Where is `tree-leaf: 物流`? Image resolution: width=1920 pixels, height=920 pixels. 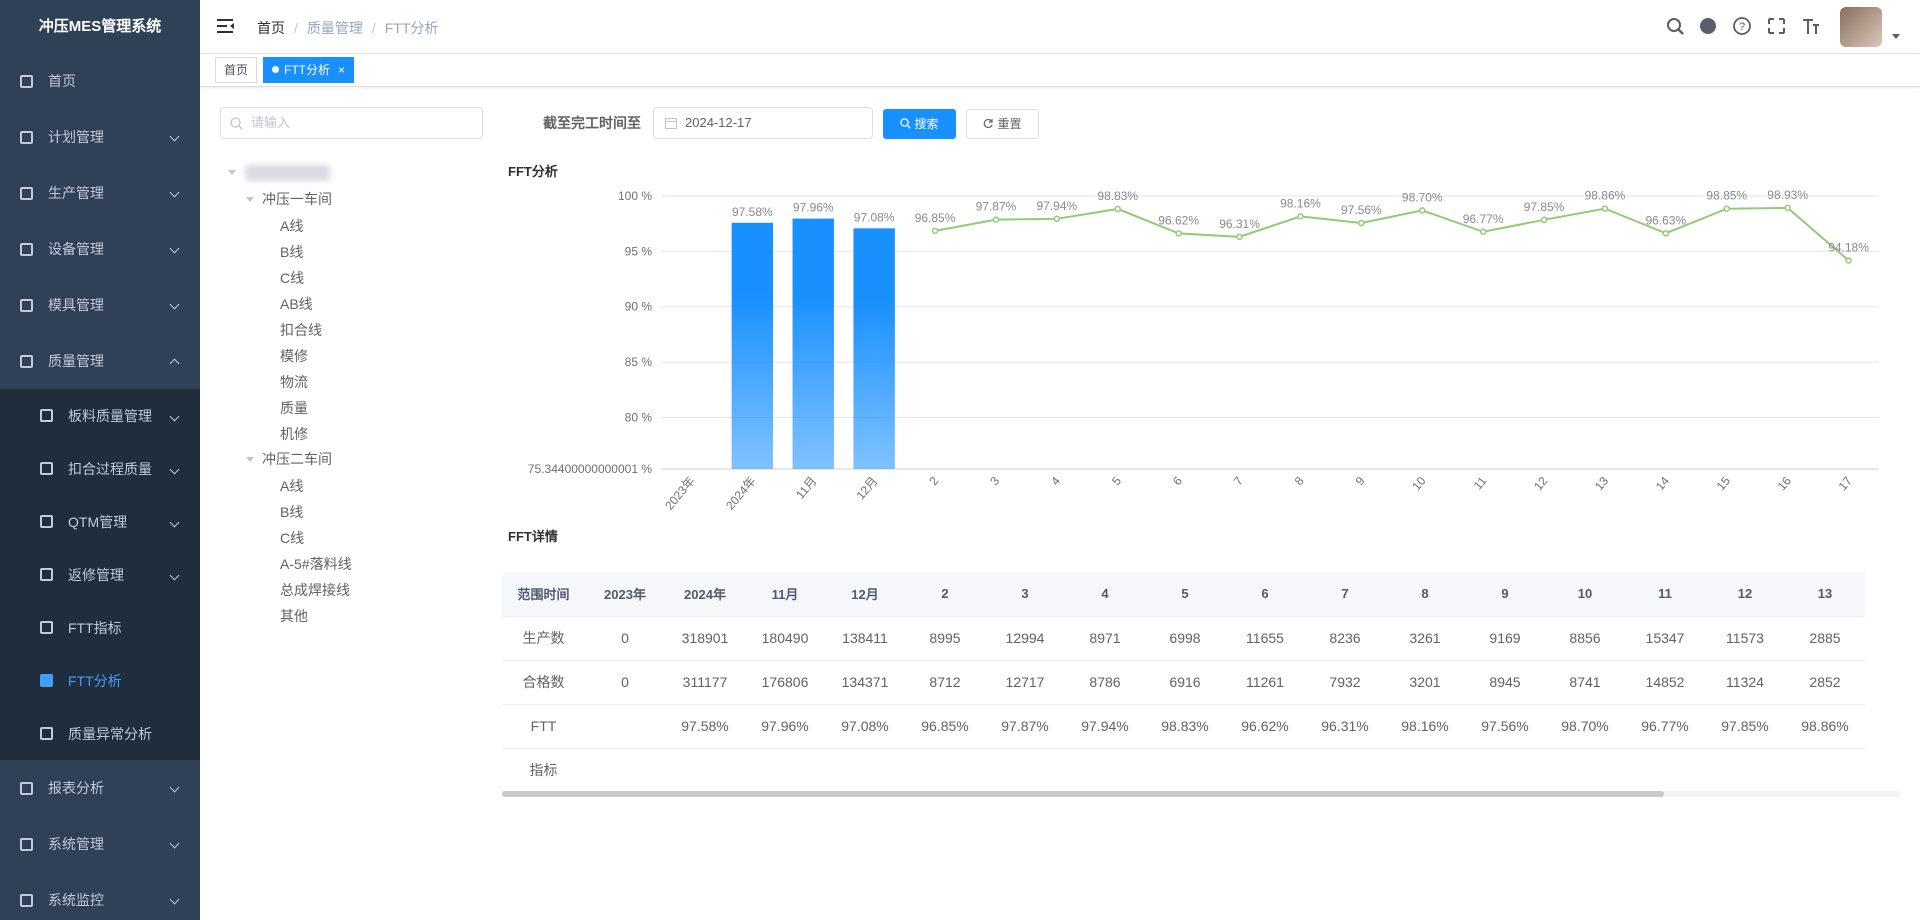
tree-leaf: 物流 is located at coordinates (294, 382).